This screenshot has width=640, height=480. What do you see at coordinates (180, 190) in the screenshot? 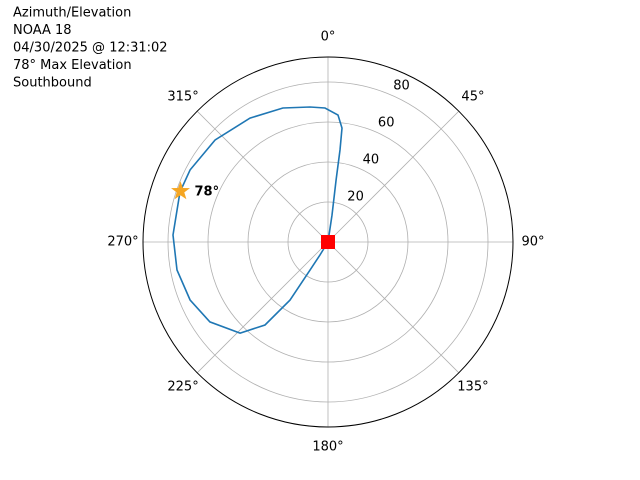
I see `peak-marker` at bounding box center [180, 190].